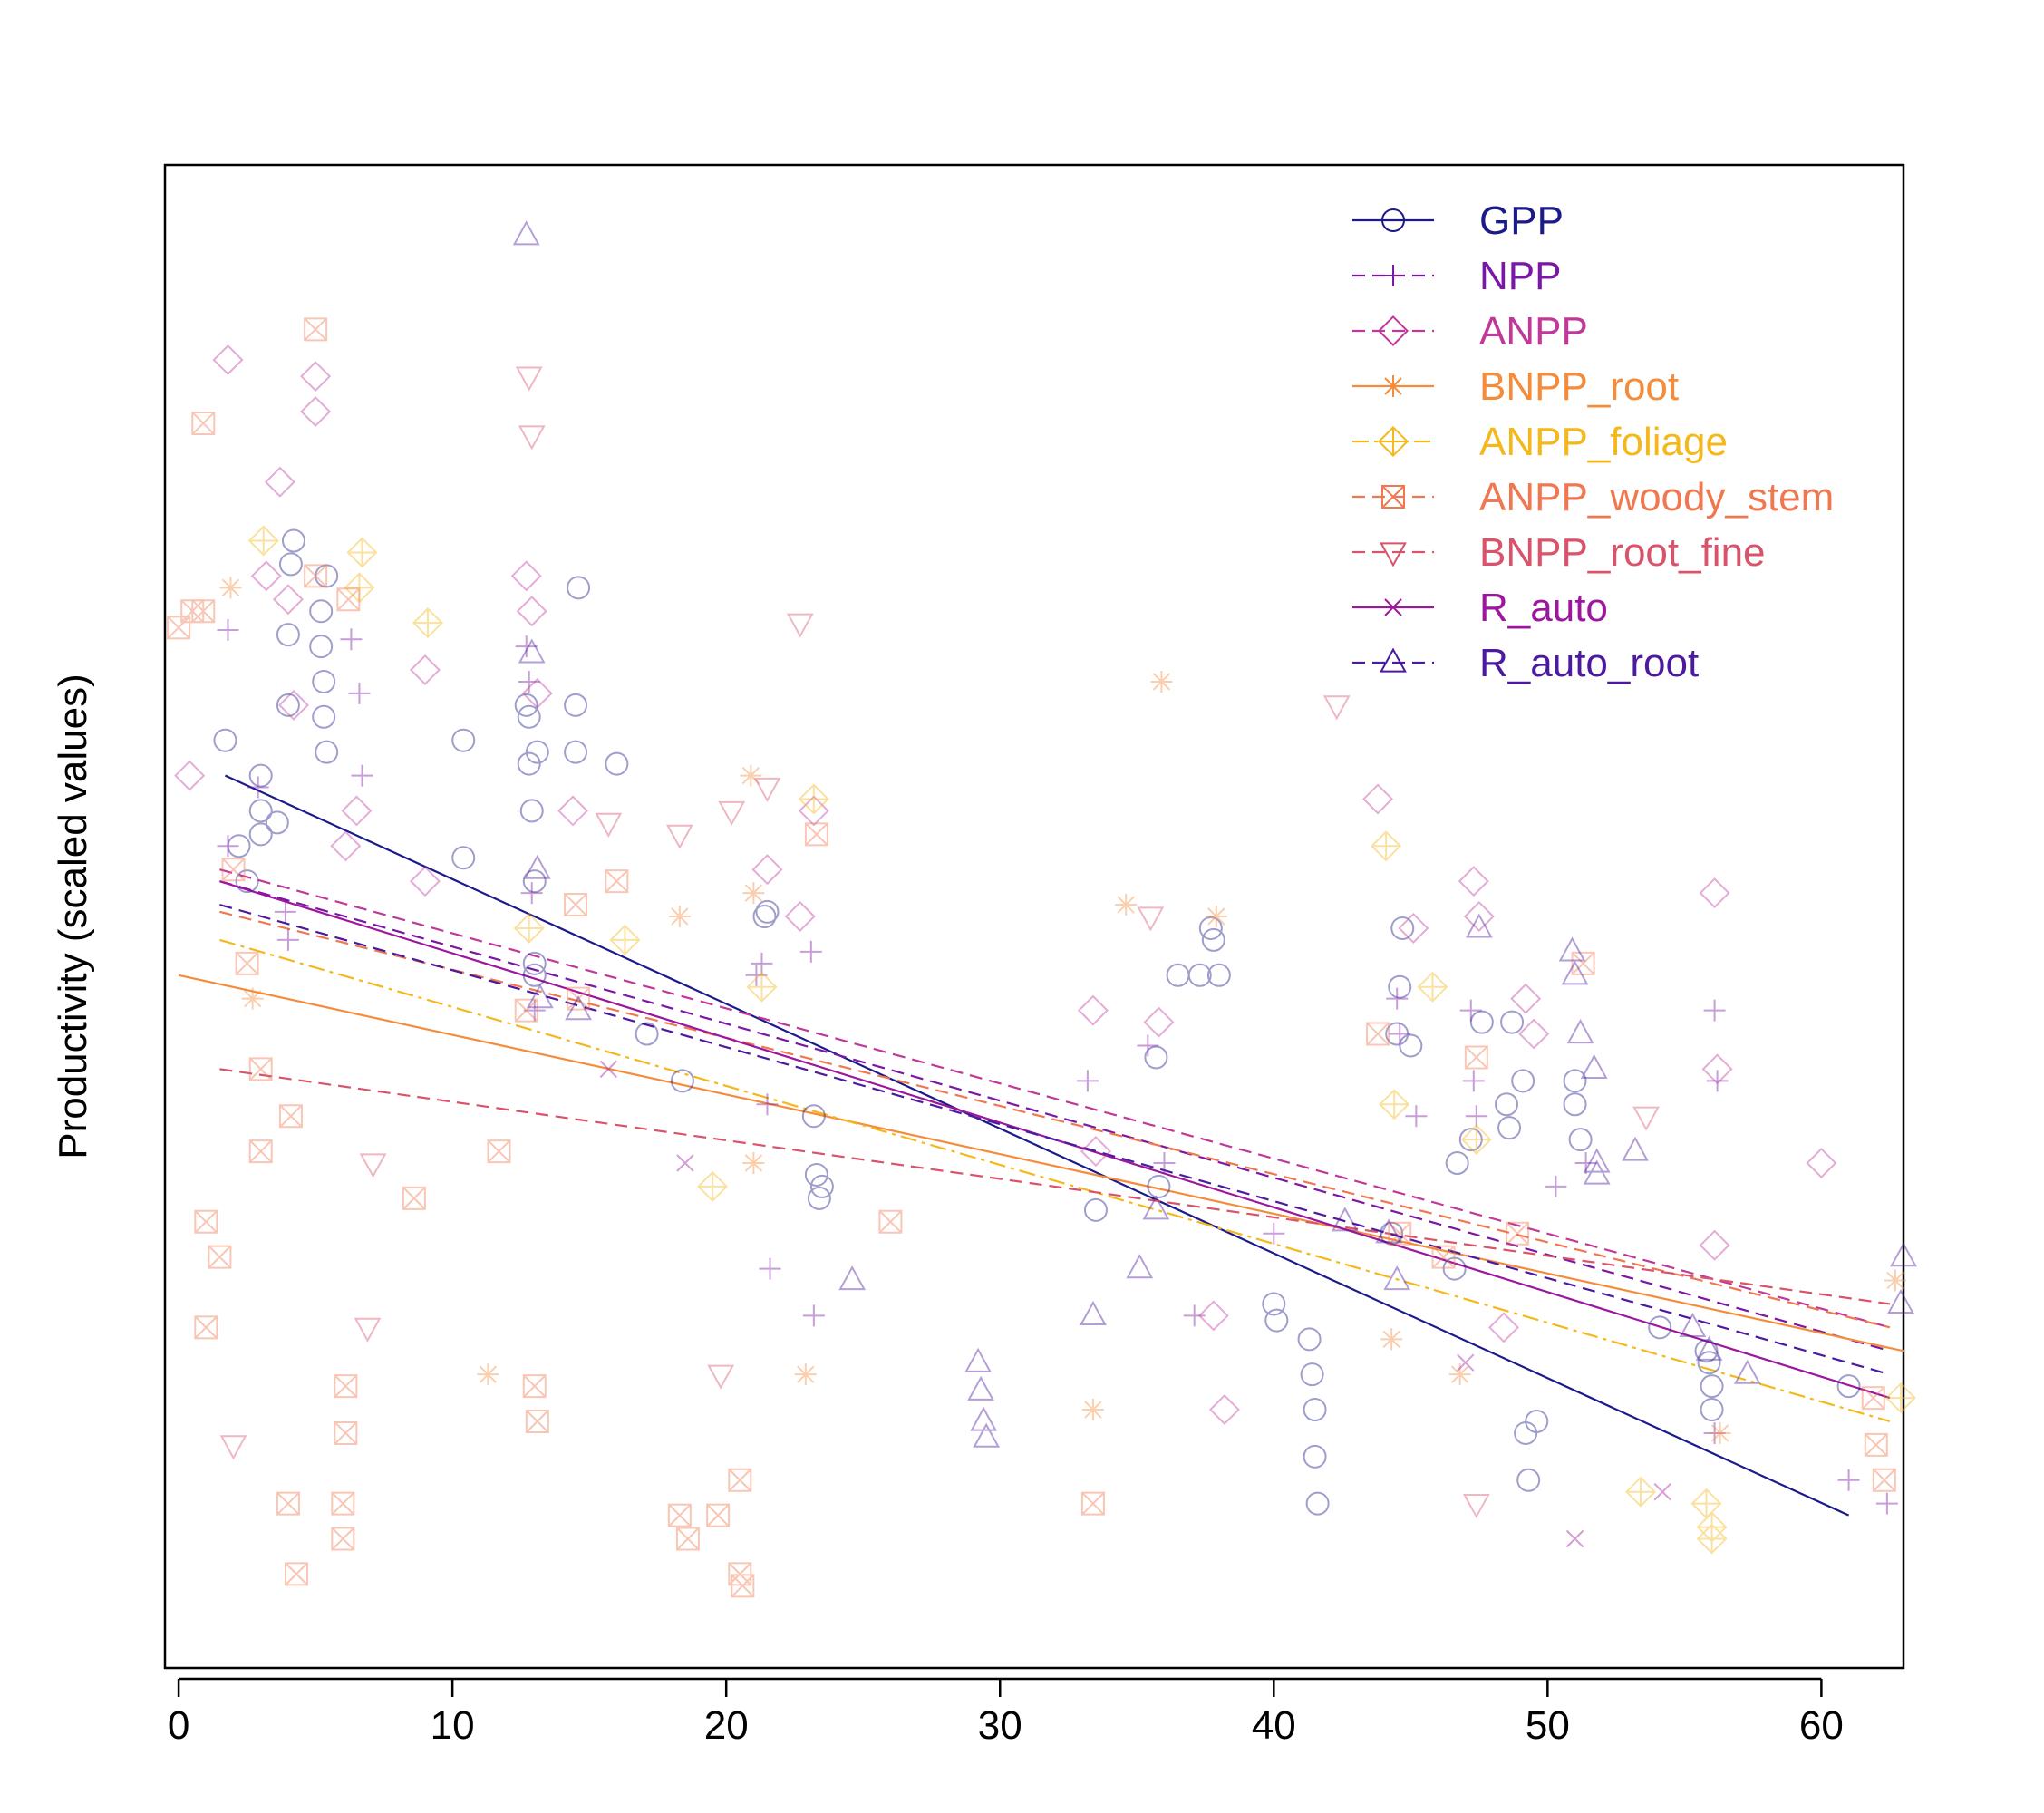 The image size is (2044, 1813). I want to click on x-tick-label: 20, so click(726, 1725).